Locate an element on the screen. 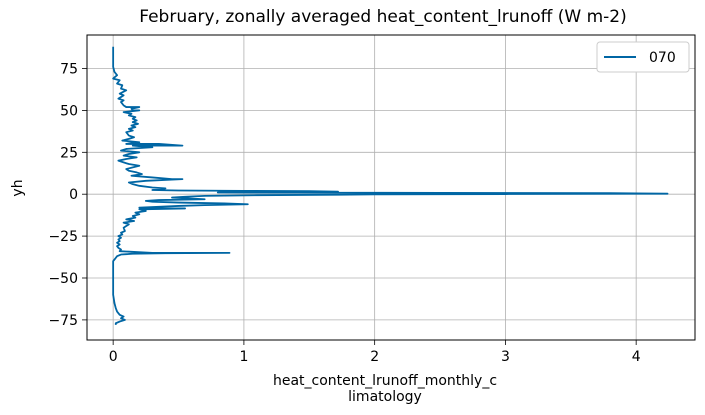  y-tick-label: −50 is located at coordinates (63, 279).